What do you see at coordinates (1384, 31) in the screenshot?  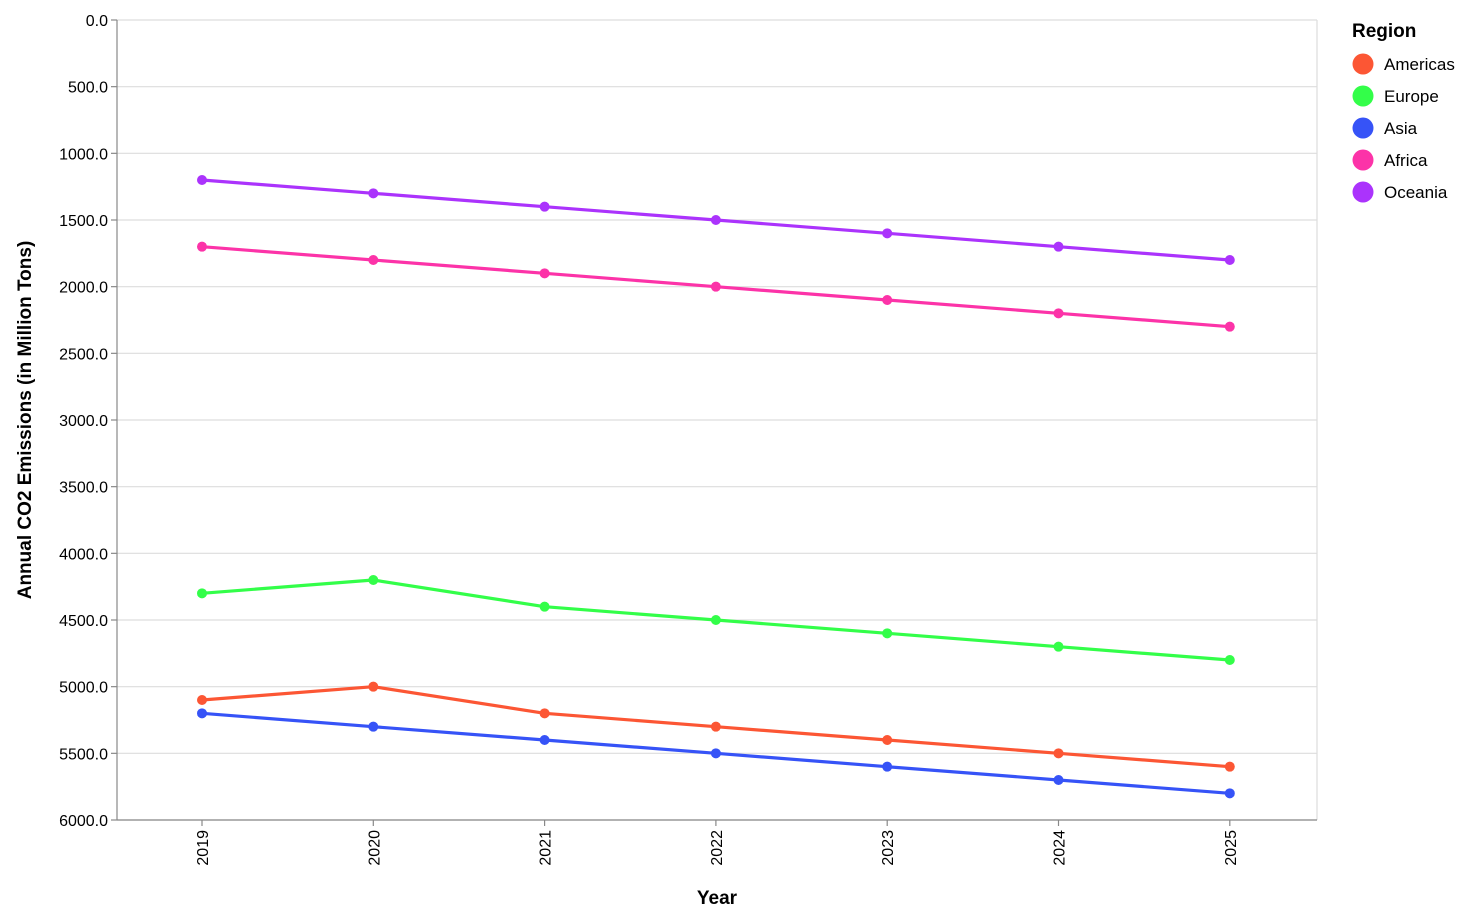 I see `legend-title: Region` at bounding box center [1384, 31].